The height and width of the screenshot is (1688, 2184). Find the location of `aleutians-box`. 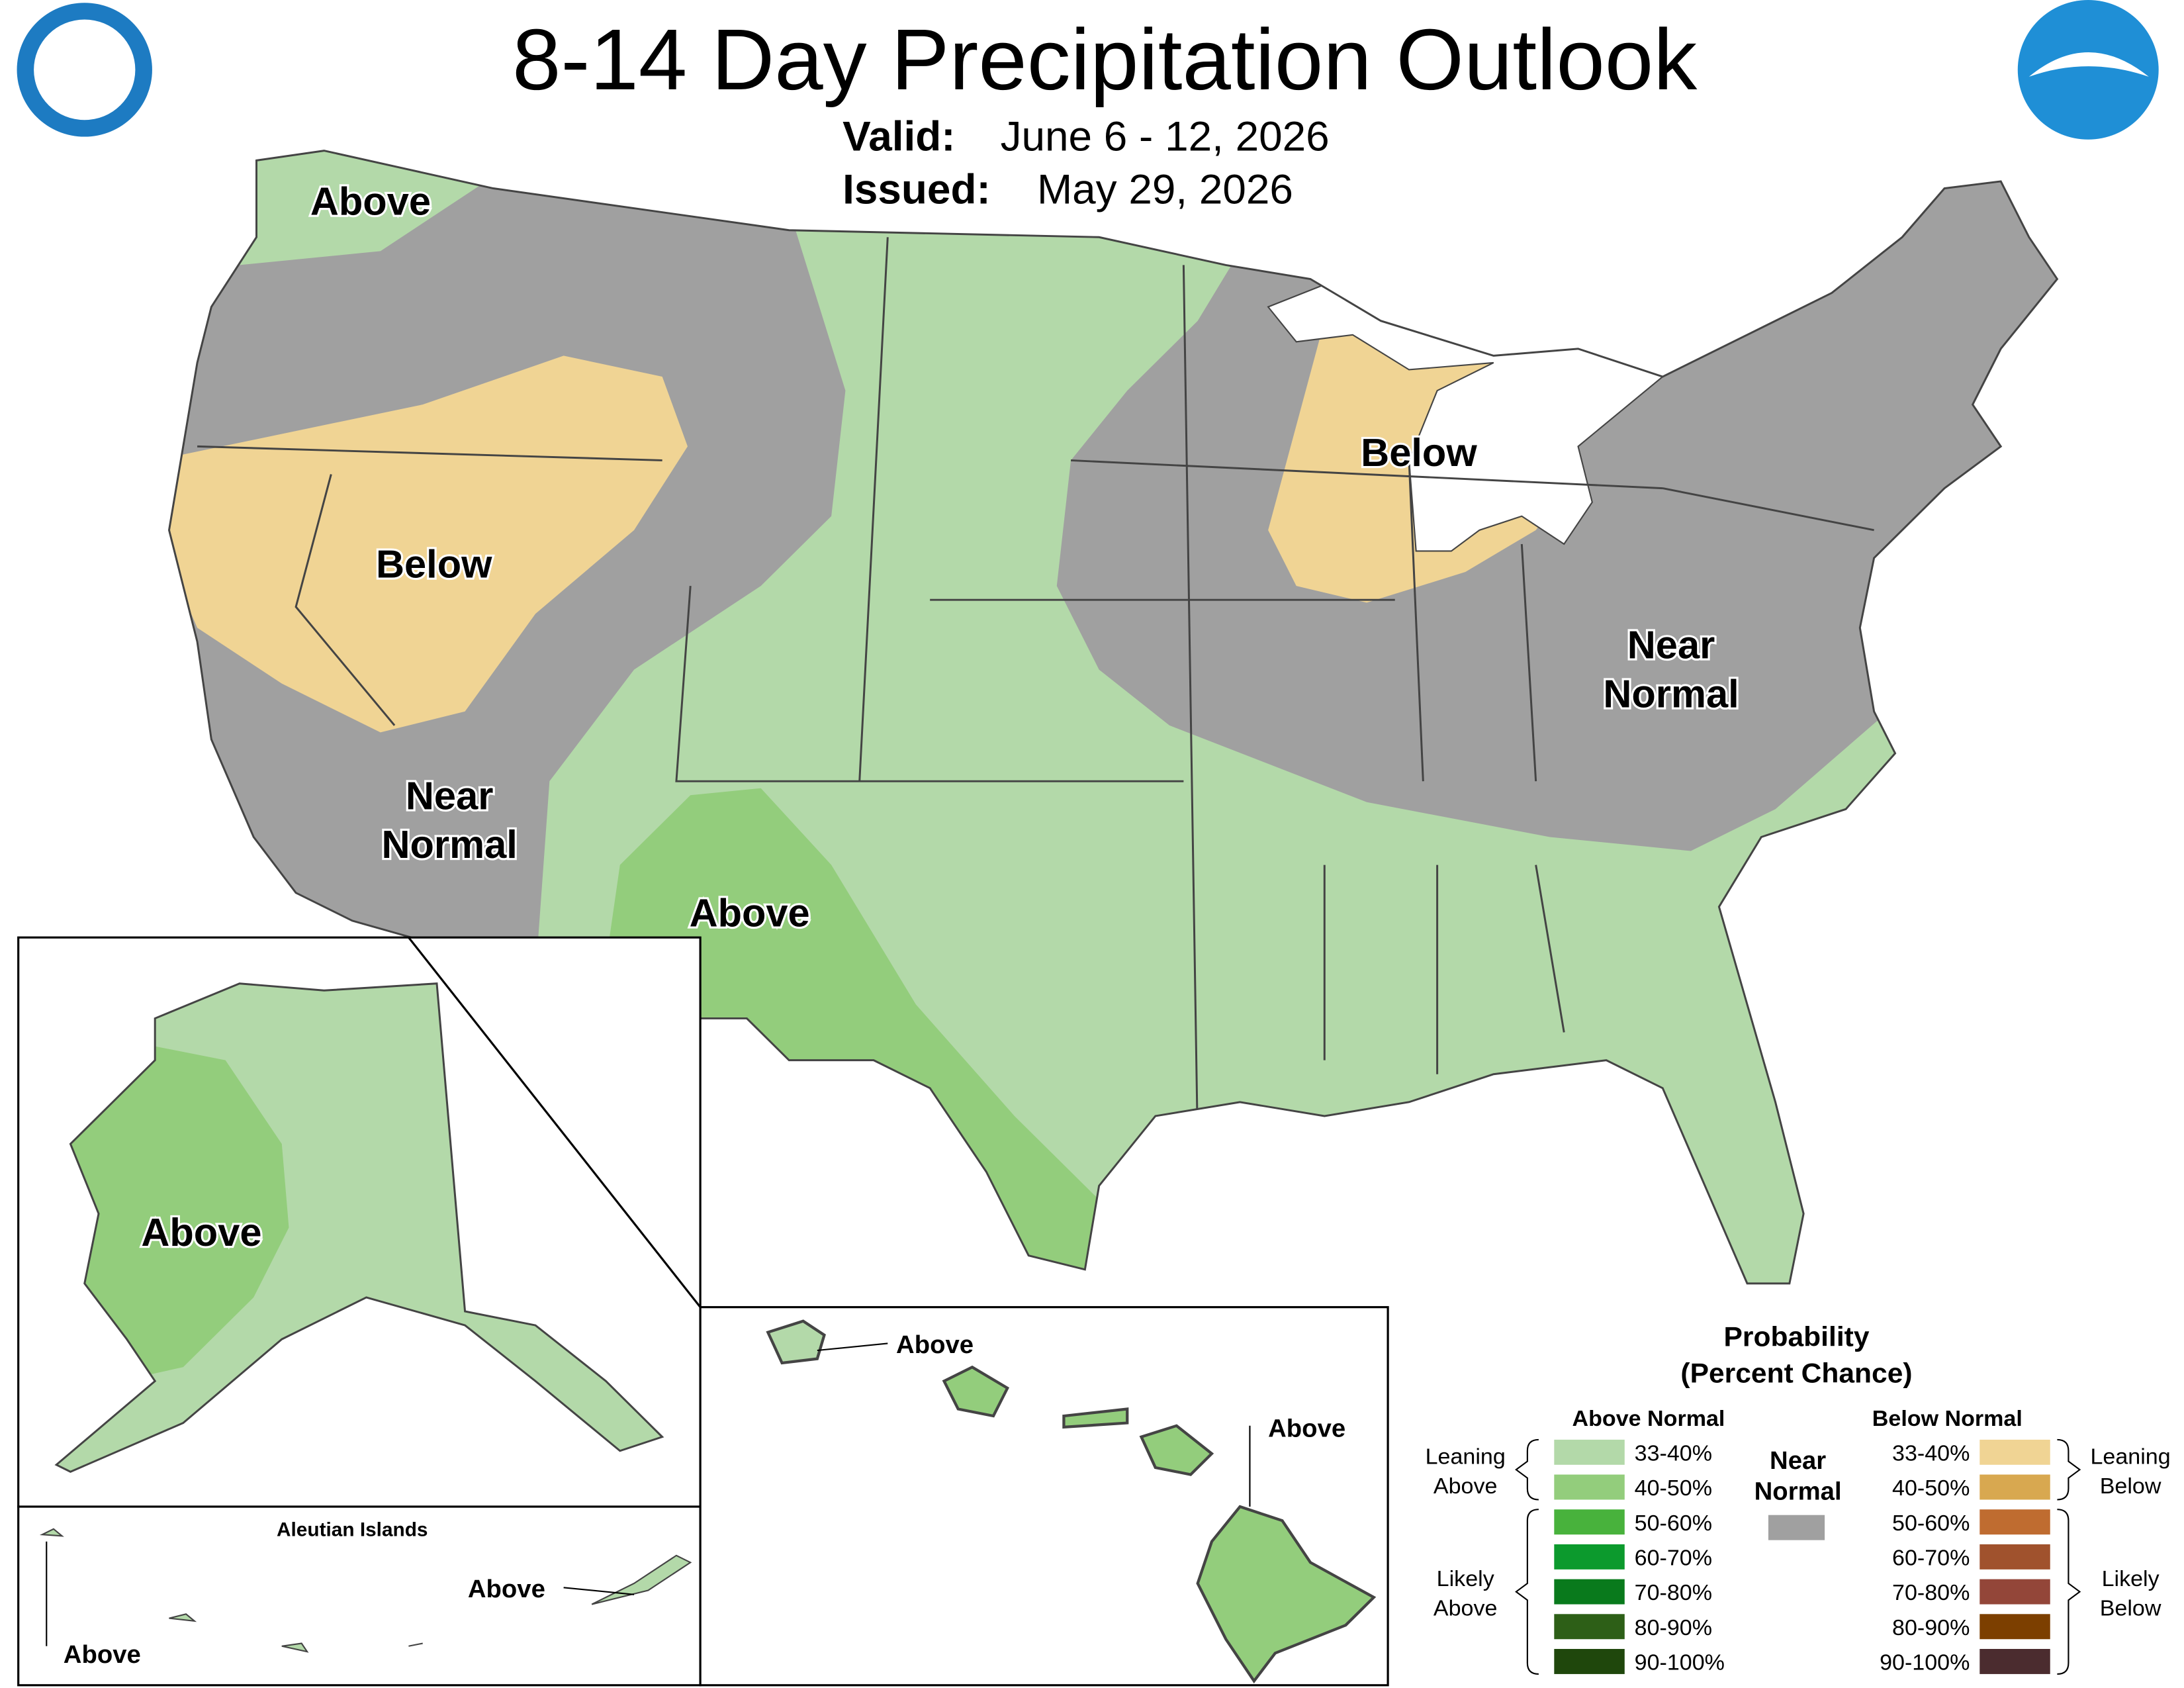

aleutians-box is located at coordinates (360, 1596).